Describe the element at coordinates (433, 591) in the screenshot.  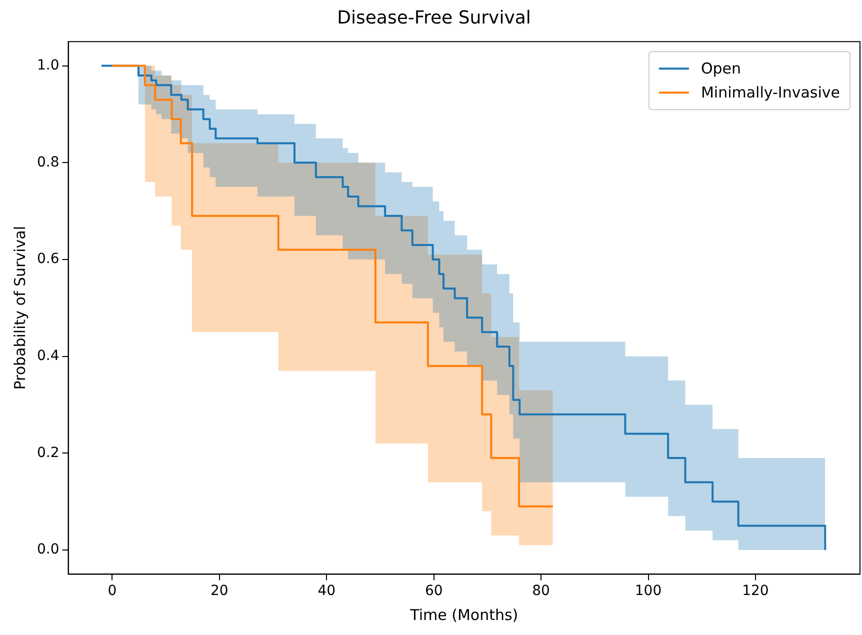
I see `x-tick-label: 60` at that location.